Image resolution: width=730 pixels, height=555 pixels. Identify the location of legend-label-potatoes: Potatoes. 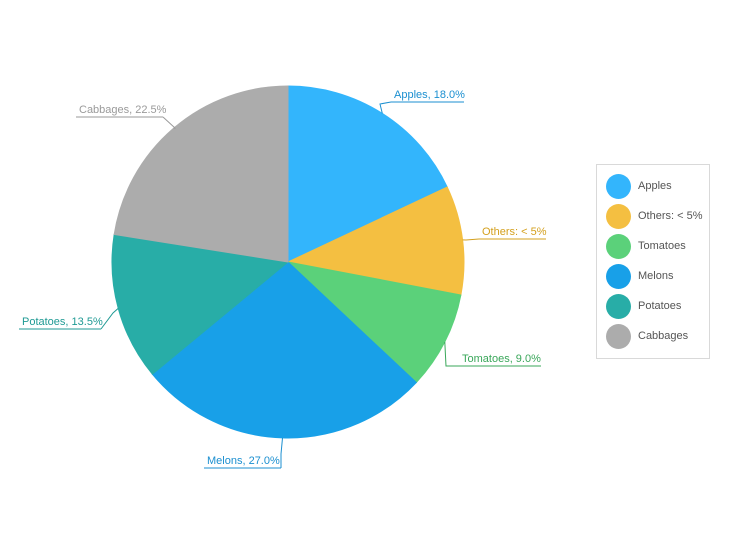
(660, 306).